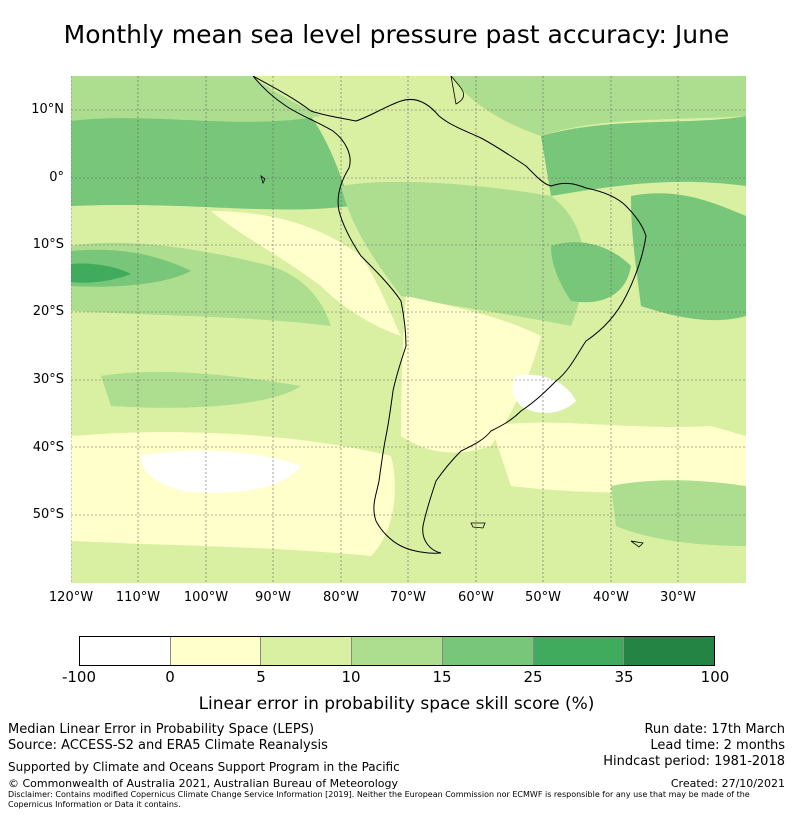 The image size is (793, 816). I want to click on footer-hindcast: Hindcast period: 1981-2018, so click(694, 761).